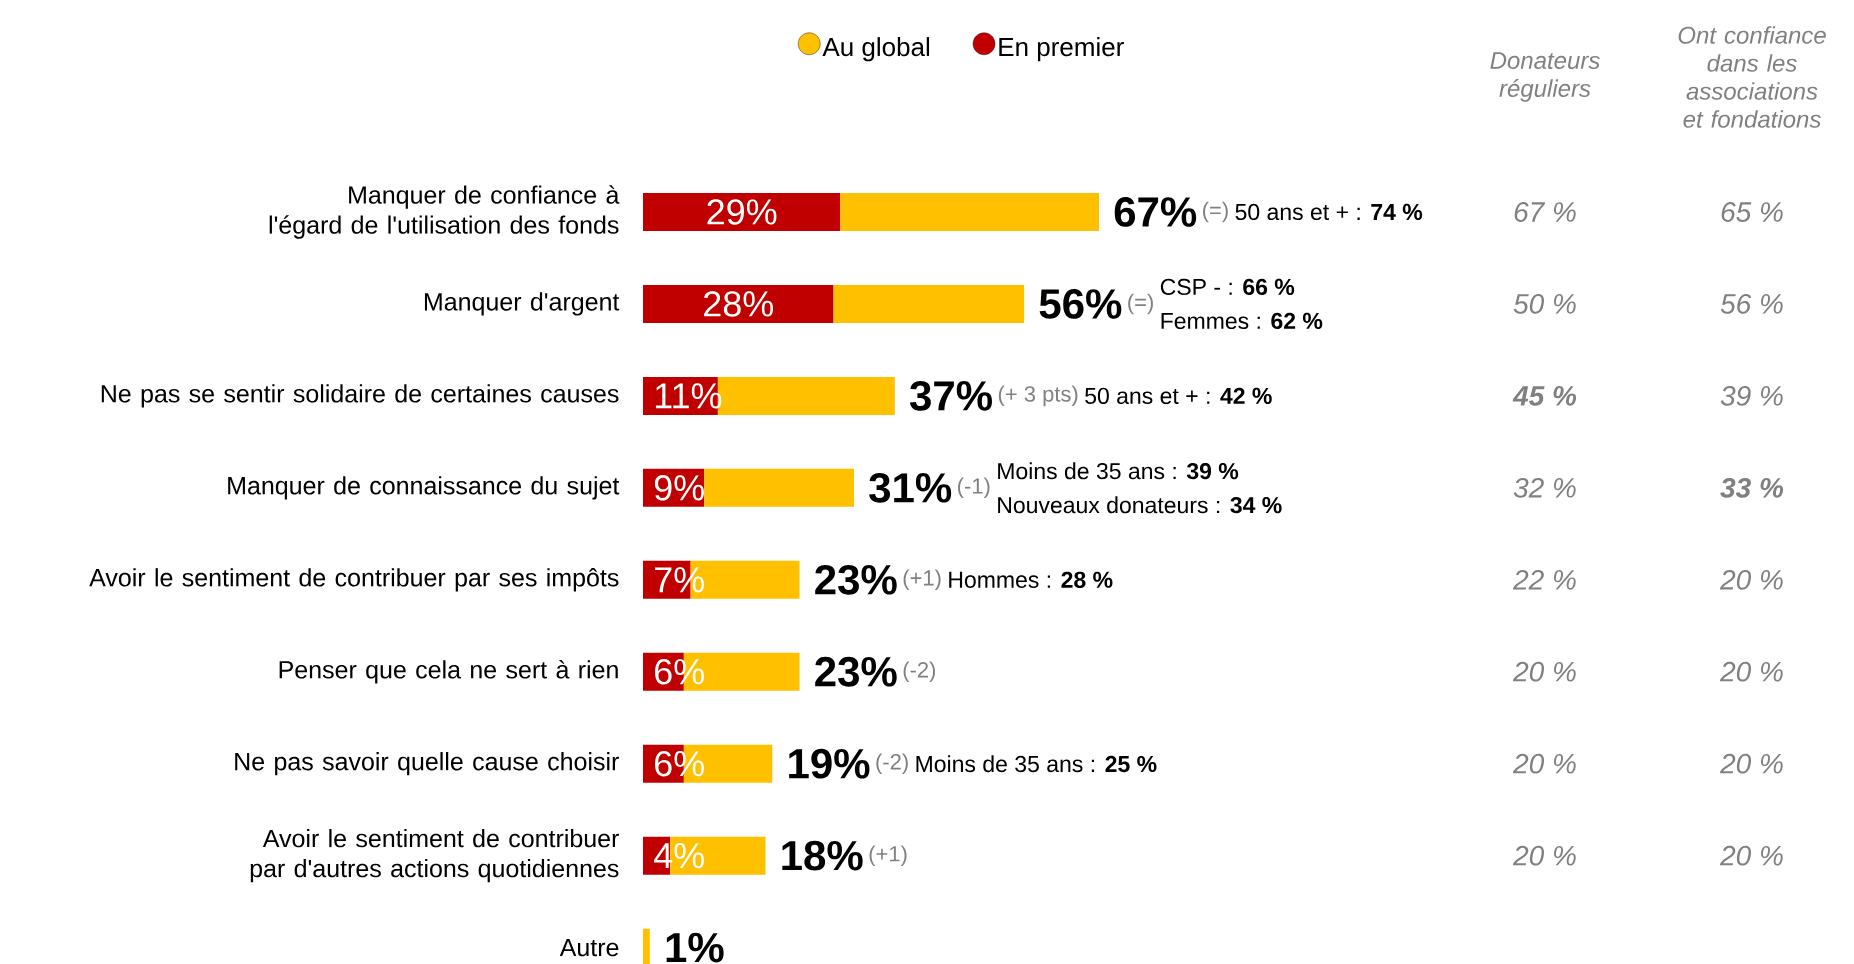 This screenshot has width=1854, height=964. What do you see at coordinates (1751, 395) in the screenshot?
I see `text: 39 %` at bounding box center [1751, 395].